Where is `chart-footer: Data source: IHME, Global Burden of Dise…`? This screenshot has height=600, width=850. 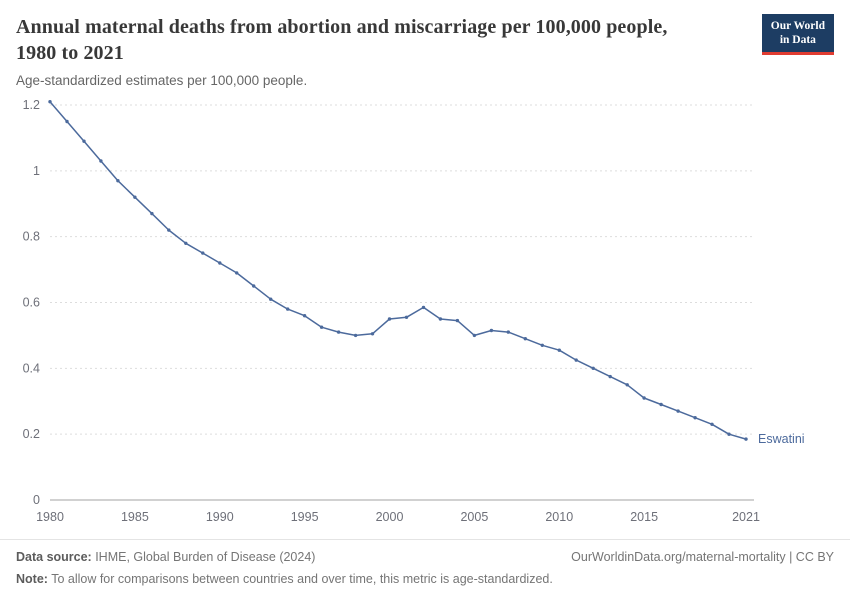
chart-footer: Data source: IHME, Global Burden of Dise… is located at coordinates (425, 569).